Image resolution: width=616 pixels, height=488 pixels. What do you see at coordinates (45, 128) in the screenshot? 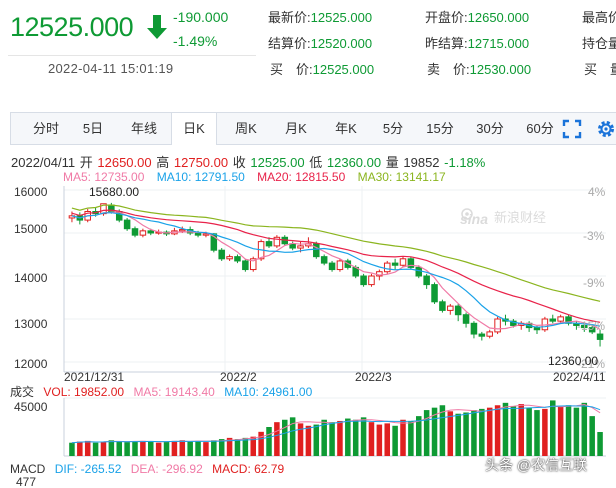
I see `tab-timeshare: 分时` at bounding box center [45, 128].